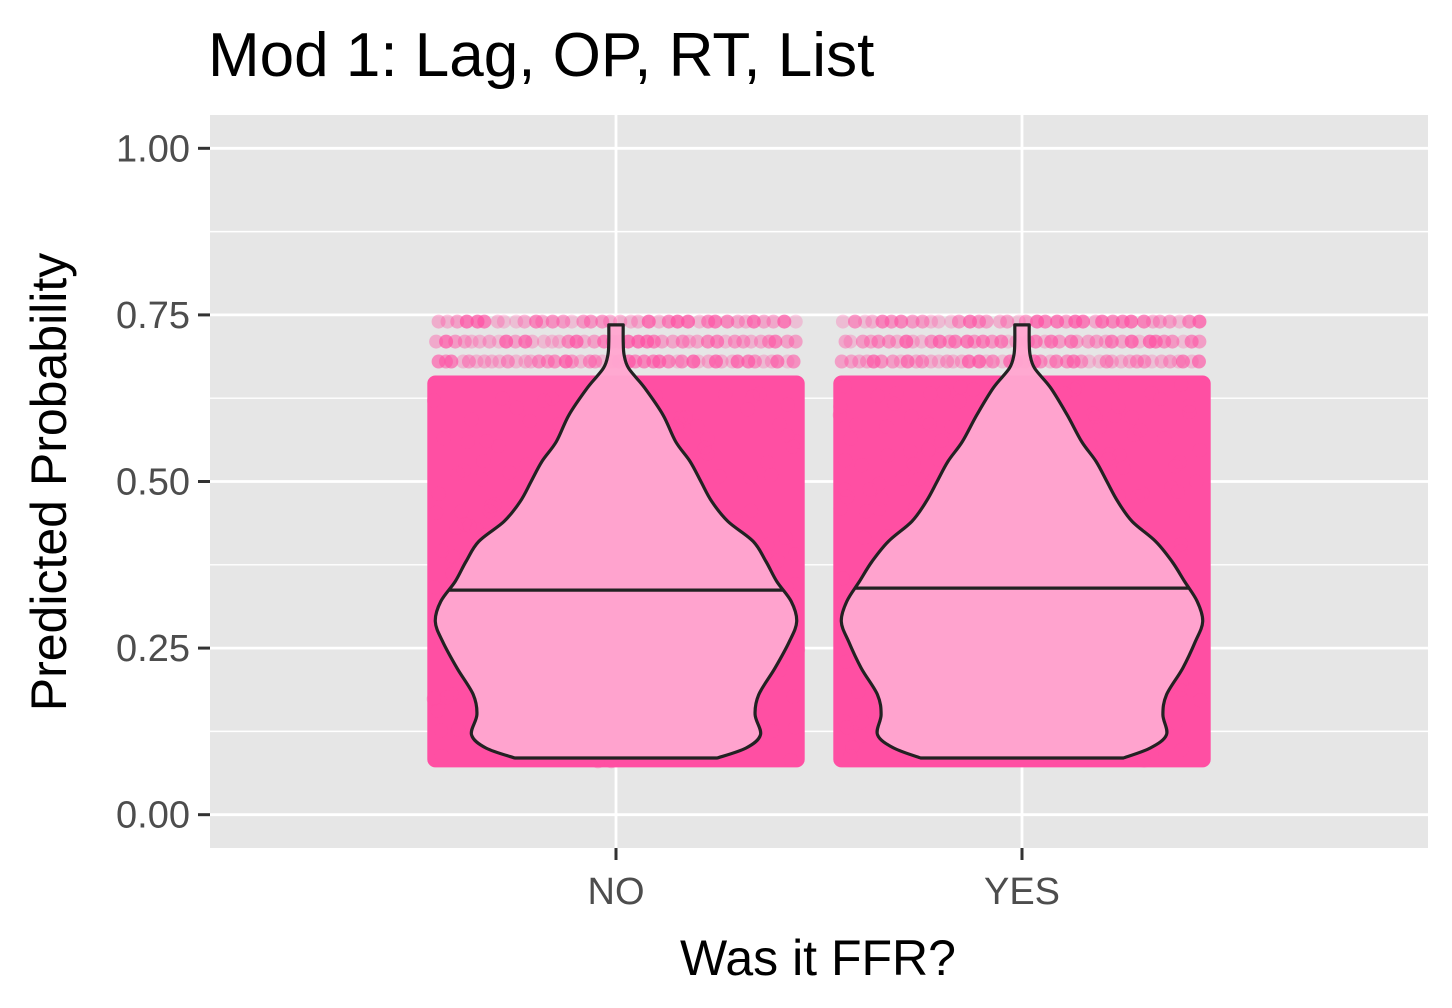 The height and width of the screenshot is (1008, 1452). Describe the element at coordinates (1022, 892) in the screenshot. I see `x-tick-label: YES` at that location.